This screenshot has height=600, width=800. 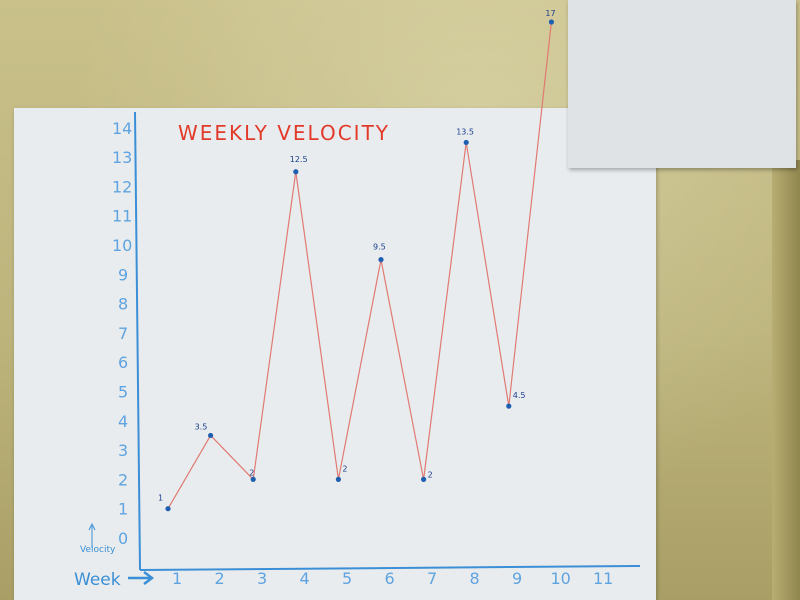 I want to click on y-axis-line, so click(x=137, y=341).